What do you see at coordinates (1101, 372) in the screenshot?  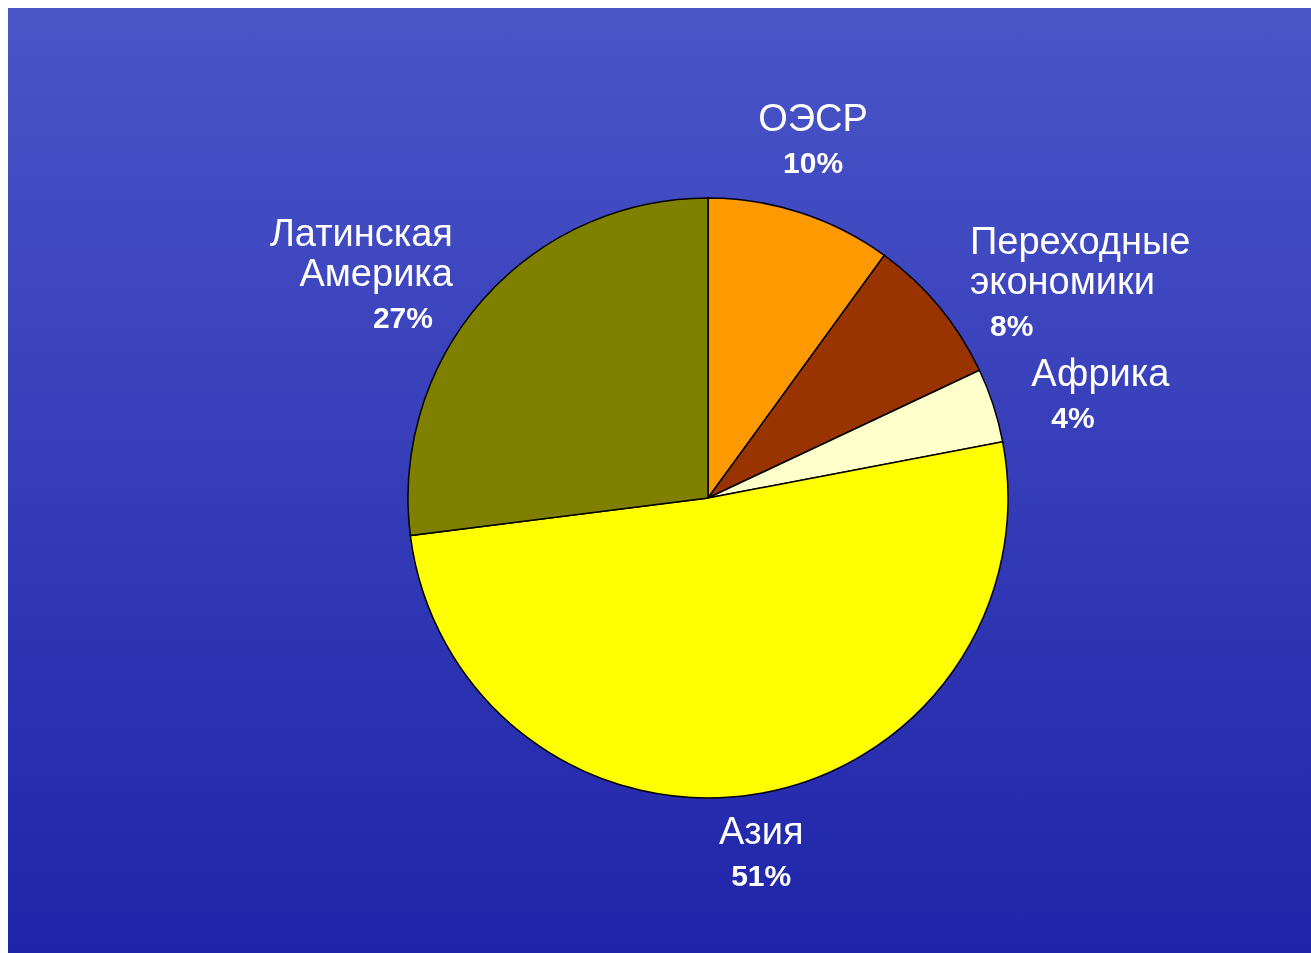 I see `slice-label: Африка` at bounding box center [1101, 372].